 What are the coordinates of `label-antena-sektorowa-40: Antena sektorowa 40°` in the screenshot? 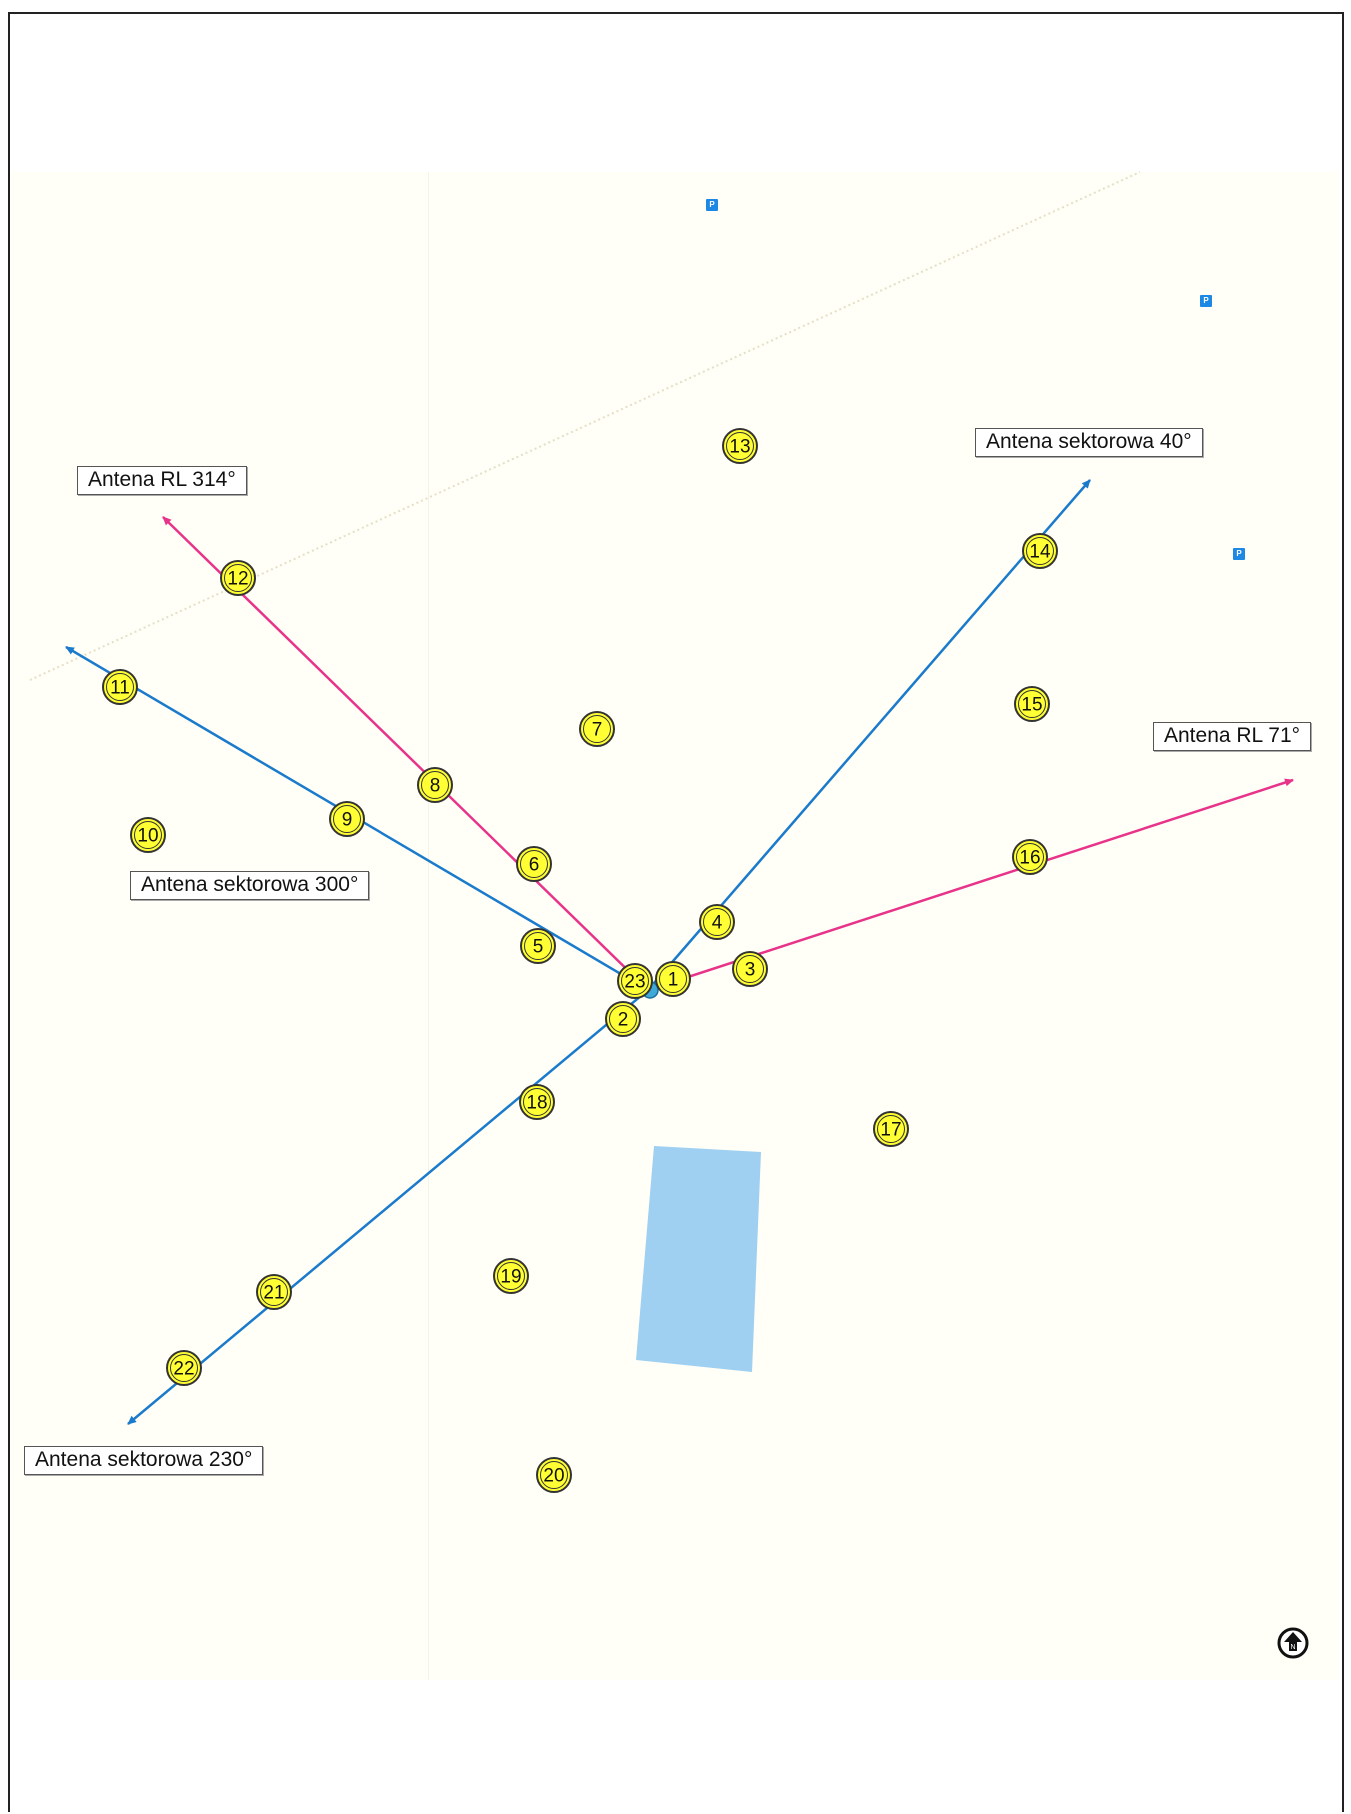 It's located at (1089, 442).